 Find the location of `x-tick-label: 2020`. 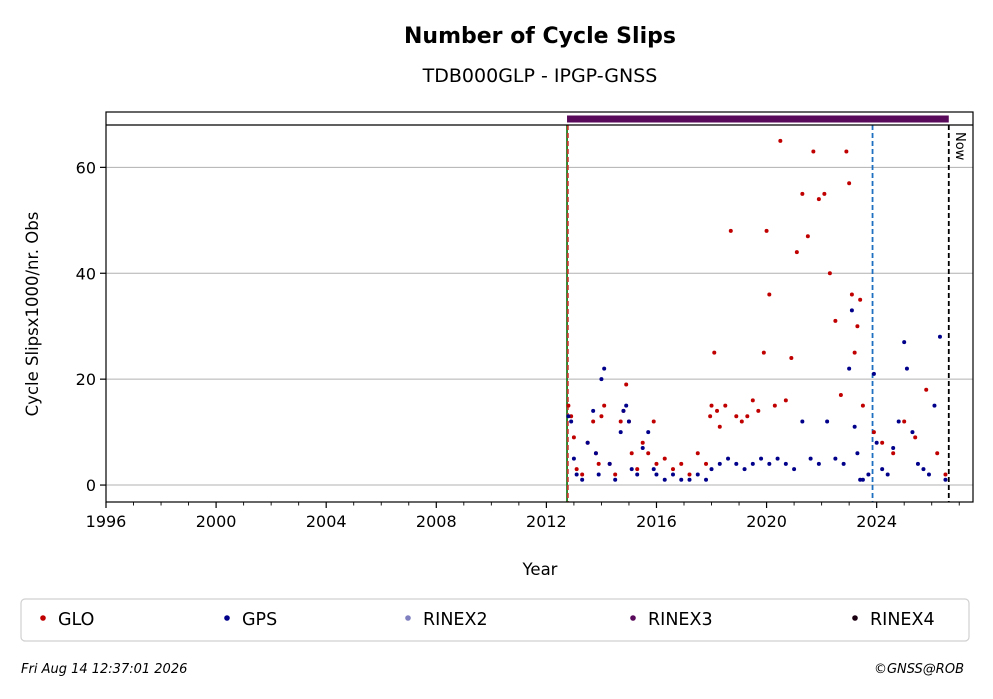

x-tick-label: 2020 is located at coordinates (766, 521).